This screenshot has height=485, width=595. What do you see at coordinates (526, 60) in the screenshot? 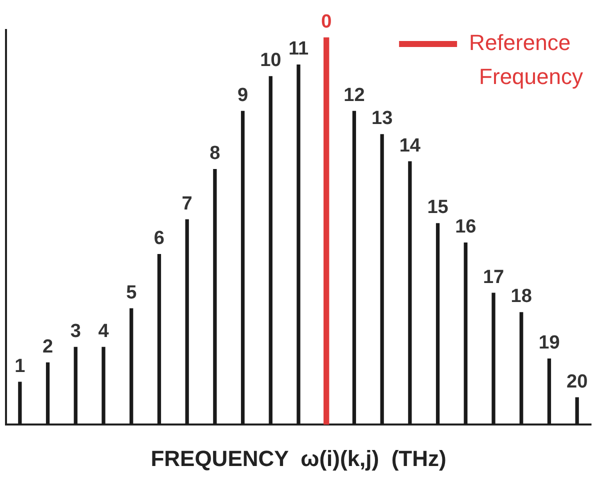
I see `legend-label: Reference Frequency` at bounding box center [526, 60].